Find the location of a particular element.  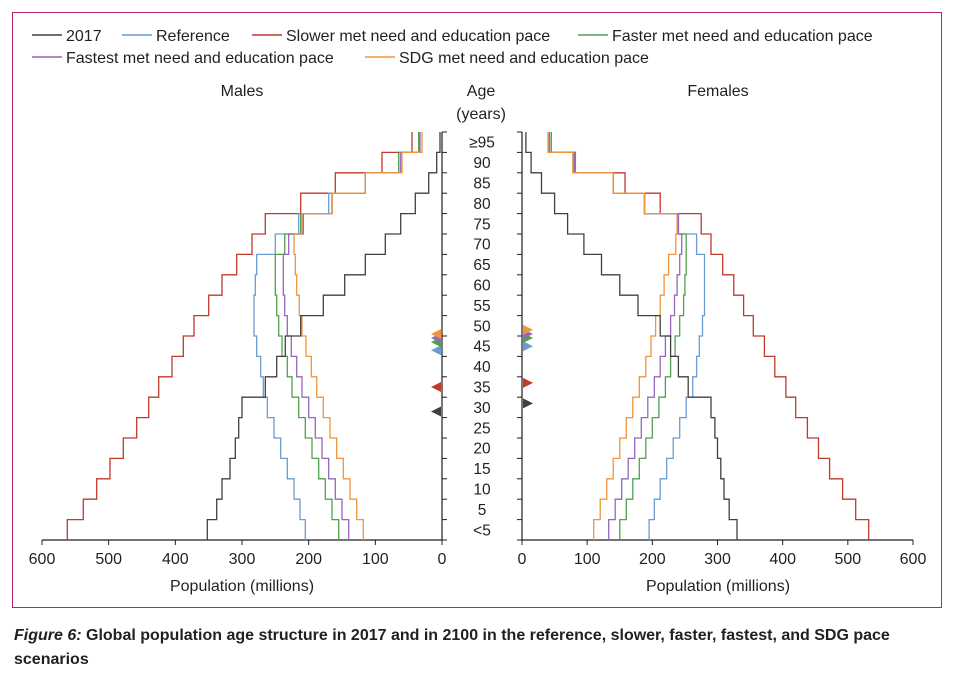

legend-label-faster: Faster met need and education pace is located at coordinates (742, 36).